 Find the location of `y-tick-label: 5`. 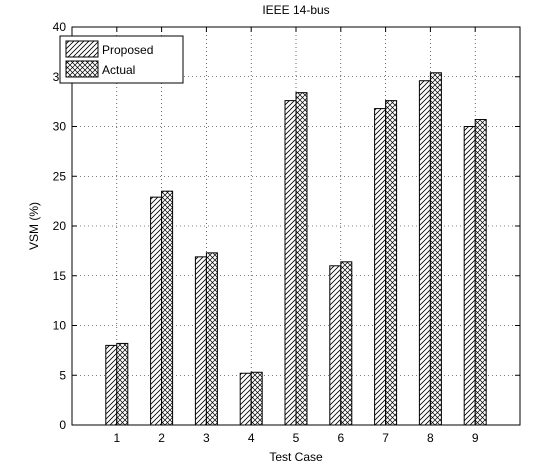

y-tick-label: 5 is located at coordinates (62, 375).